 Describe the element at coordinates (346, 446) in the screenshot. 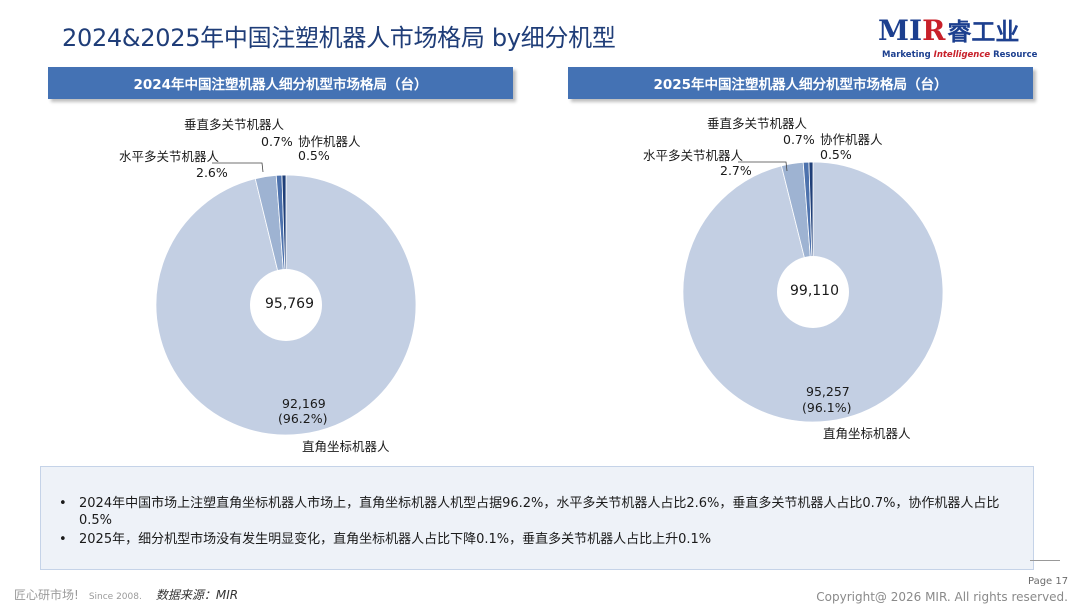

I see `label-2024-main-name: 直角坐标机器人` at that location.